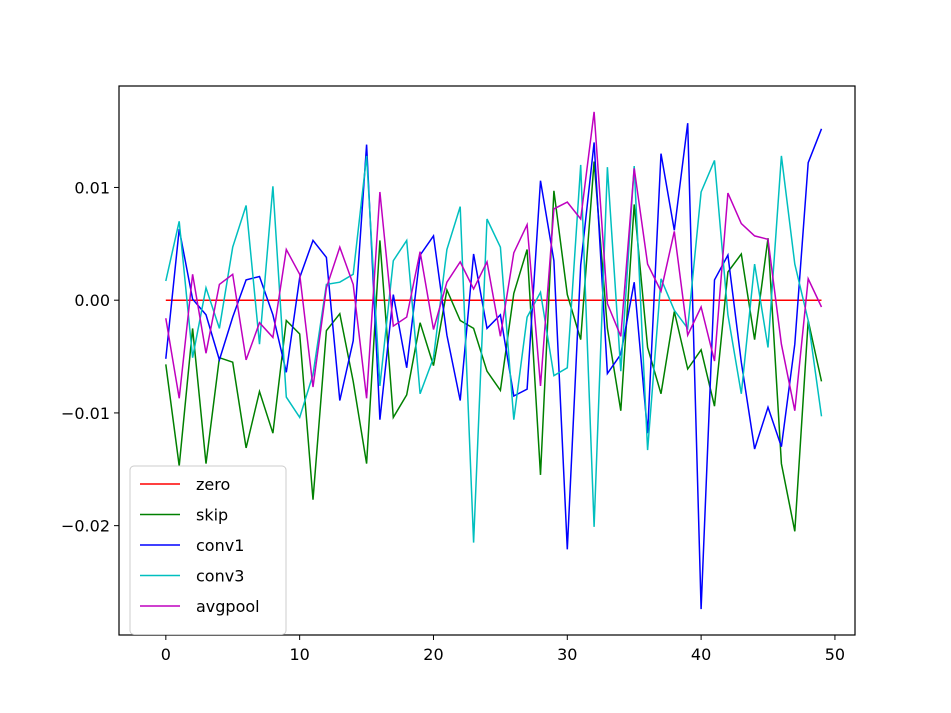  Describe the element at coordinates (433, 654) in the screenshot. I see `x-tick-label: 20` at that location.